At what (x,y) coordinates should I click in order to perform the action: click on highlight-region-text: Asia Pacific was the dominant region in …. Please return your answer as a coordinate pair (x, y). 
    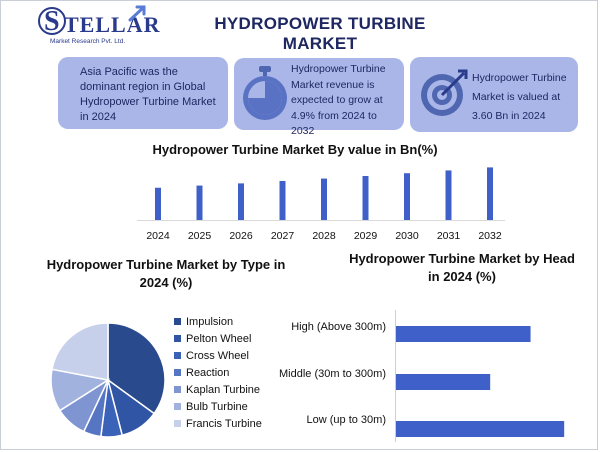
    Looking at the image, I should click on (148, 94).